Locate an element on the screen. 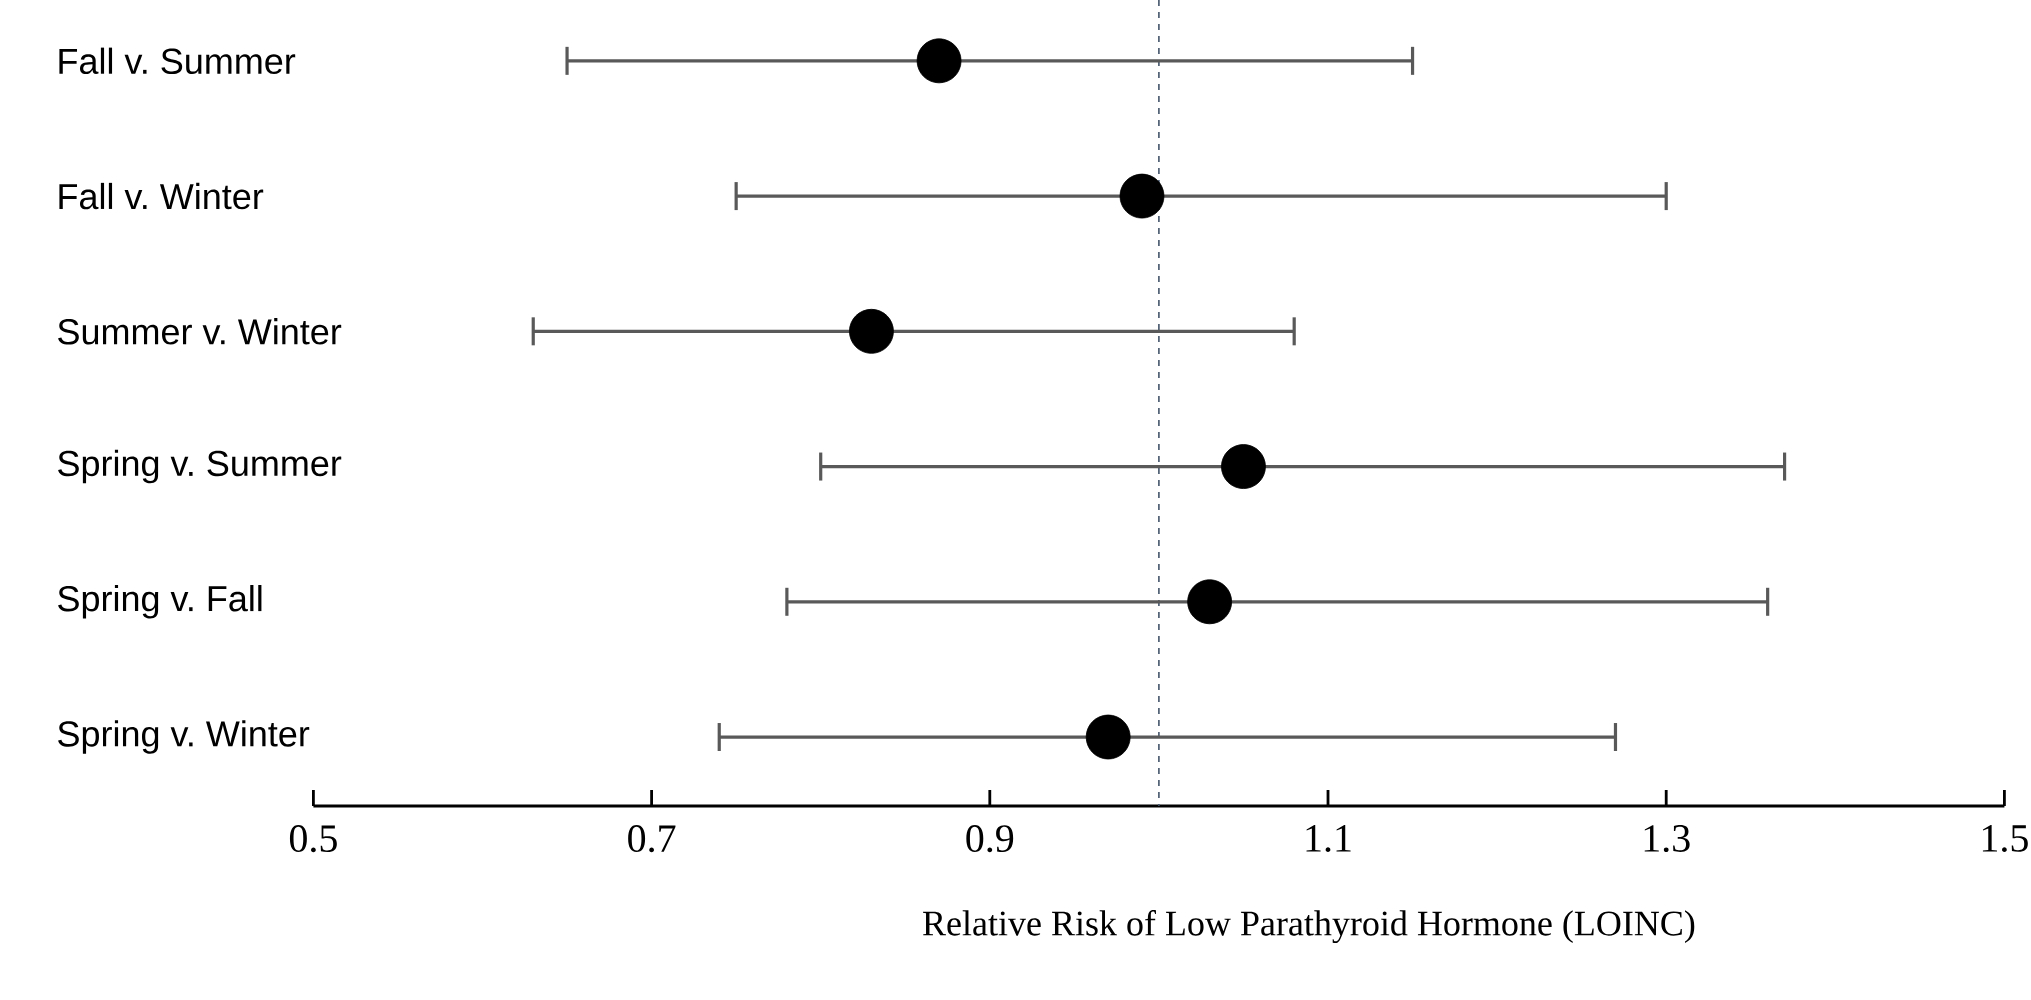  x-tick-label: 0.5 is located at coordinates (313, 839).